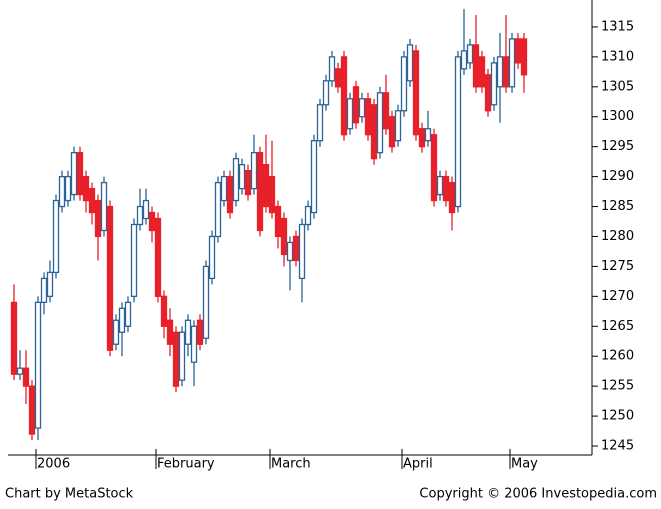 The image size is (661, 509). Describe the element at coordinates (186, 464) in the screenshot. I see `x-tick-label: February` at that location.